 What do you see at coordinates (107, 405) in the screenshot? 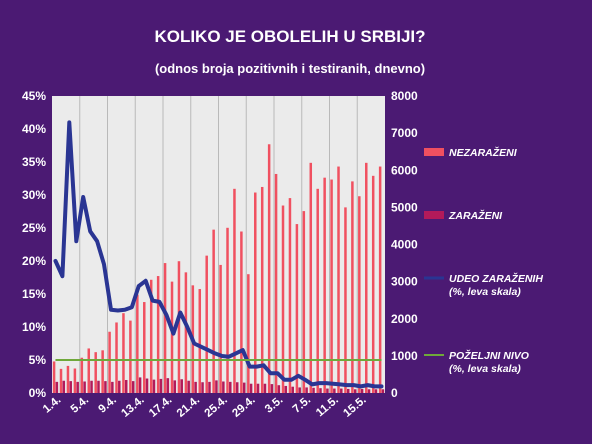
I see `x-tick-label: 9.4.` at bounding box center [107, 405].